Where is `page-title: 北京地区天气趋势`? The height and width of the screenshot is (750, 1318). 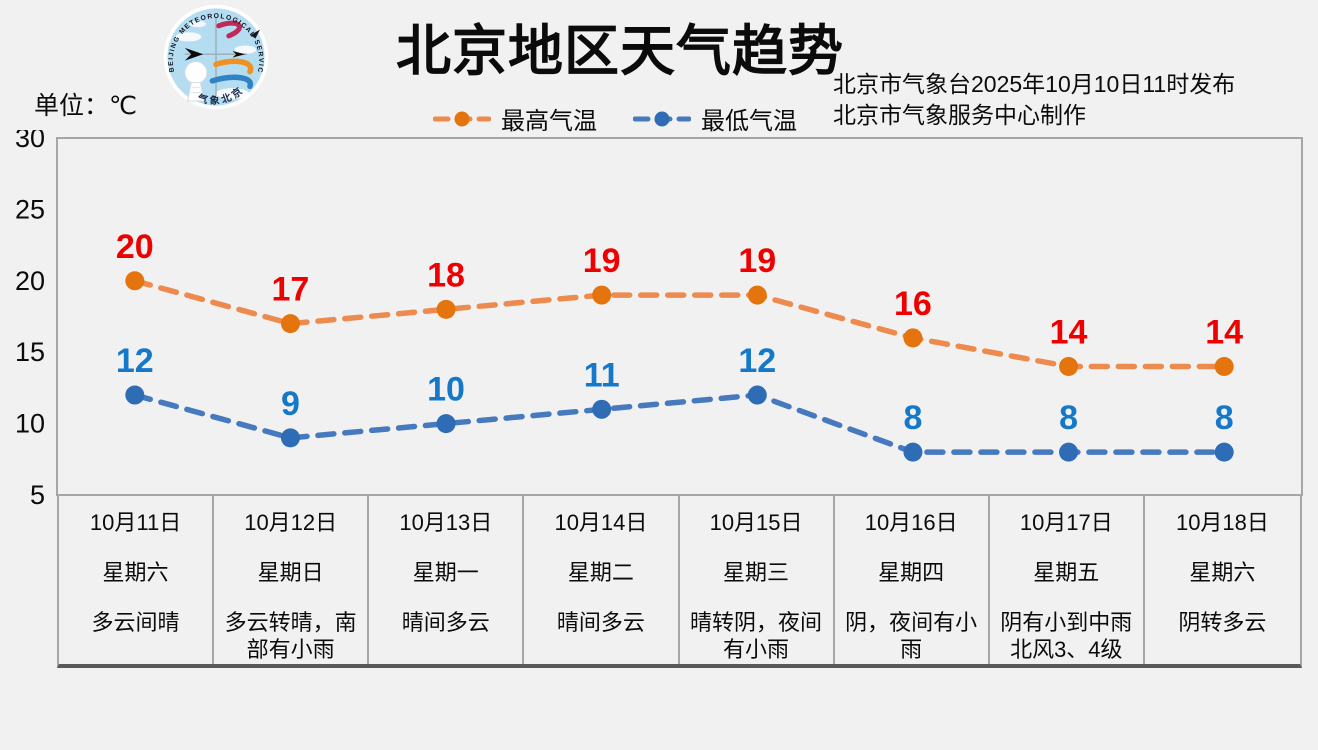
page-title: 北京地区天气趋势 is located at coordinates (619, 51).